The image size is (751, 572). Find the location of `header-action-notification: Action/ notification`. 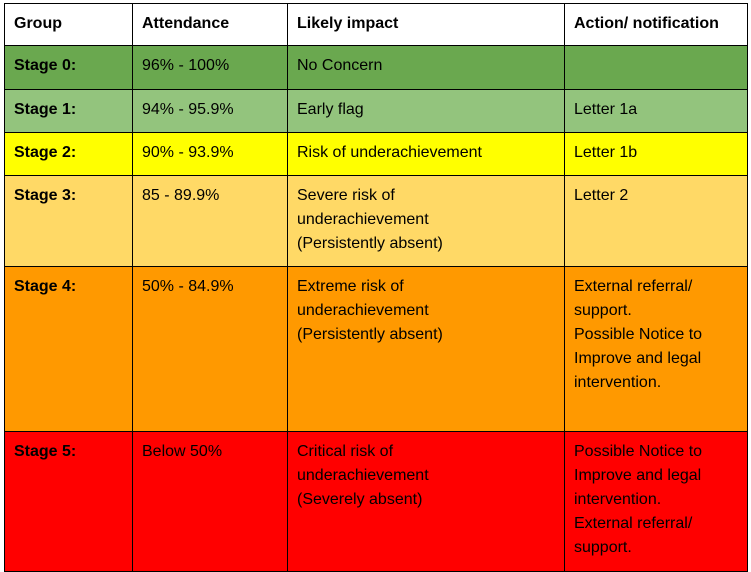

header-action-notification: Action/ notification is located at coordinates (656, 24).